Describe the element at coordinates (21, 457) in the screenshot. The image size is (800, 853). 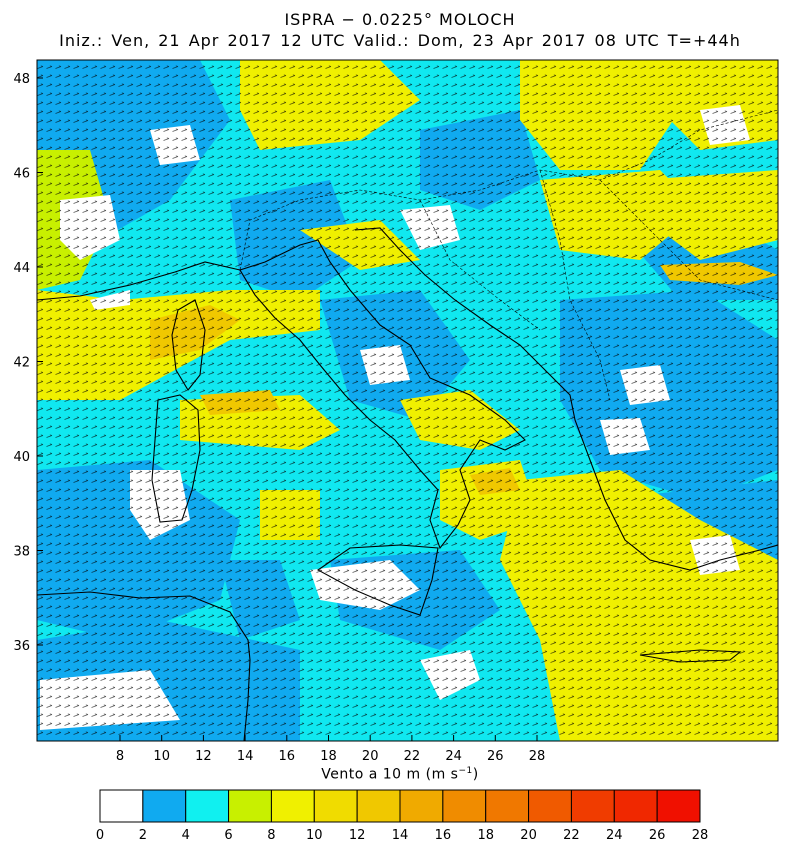
I see `lat-tick-label: 40` at that location.